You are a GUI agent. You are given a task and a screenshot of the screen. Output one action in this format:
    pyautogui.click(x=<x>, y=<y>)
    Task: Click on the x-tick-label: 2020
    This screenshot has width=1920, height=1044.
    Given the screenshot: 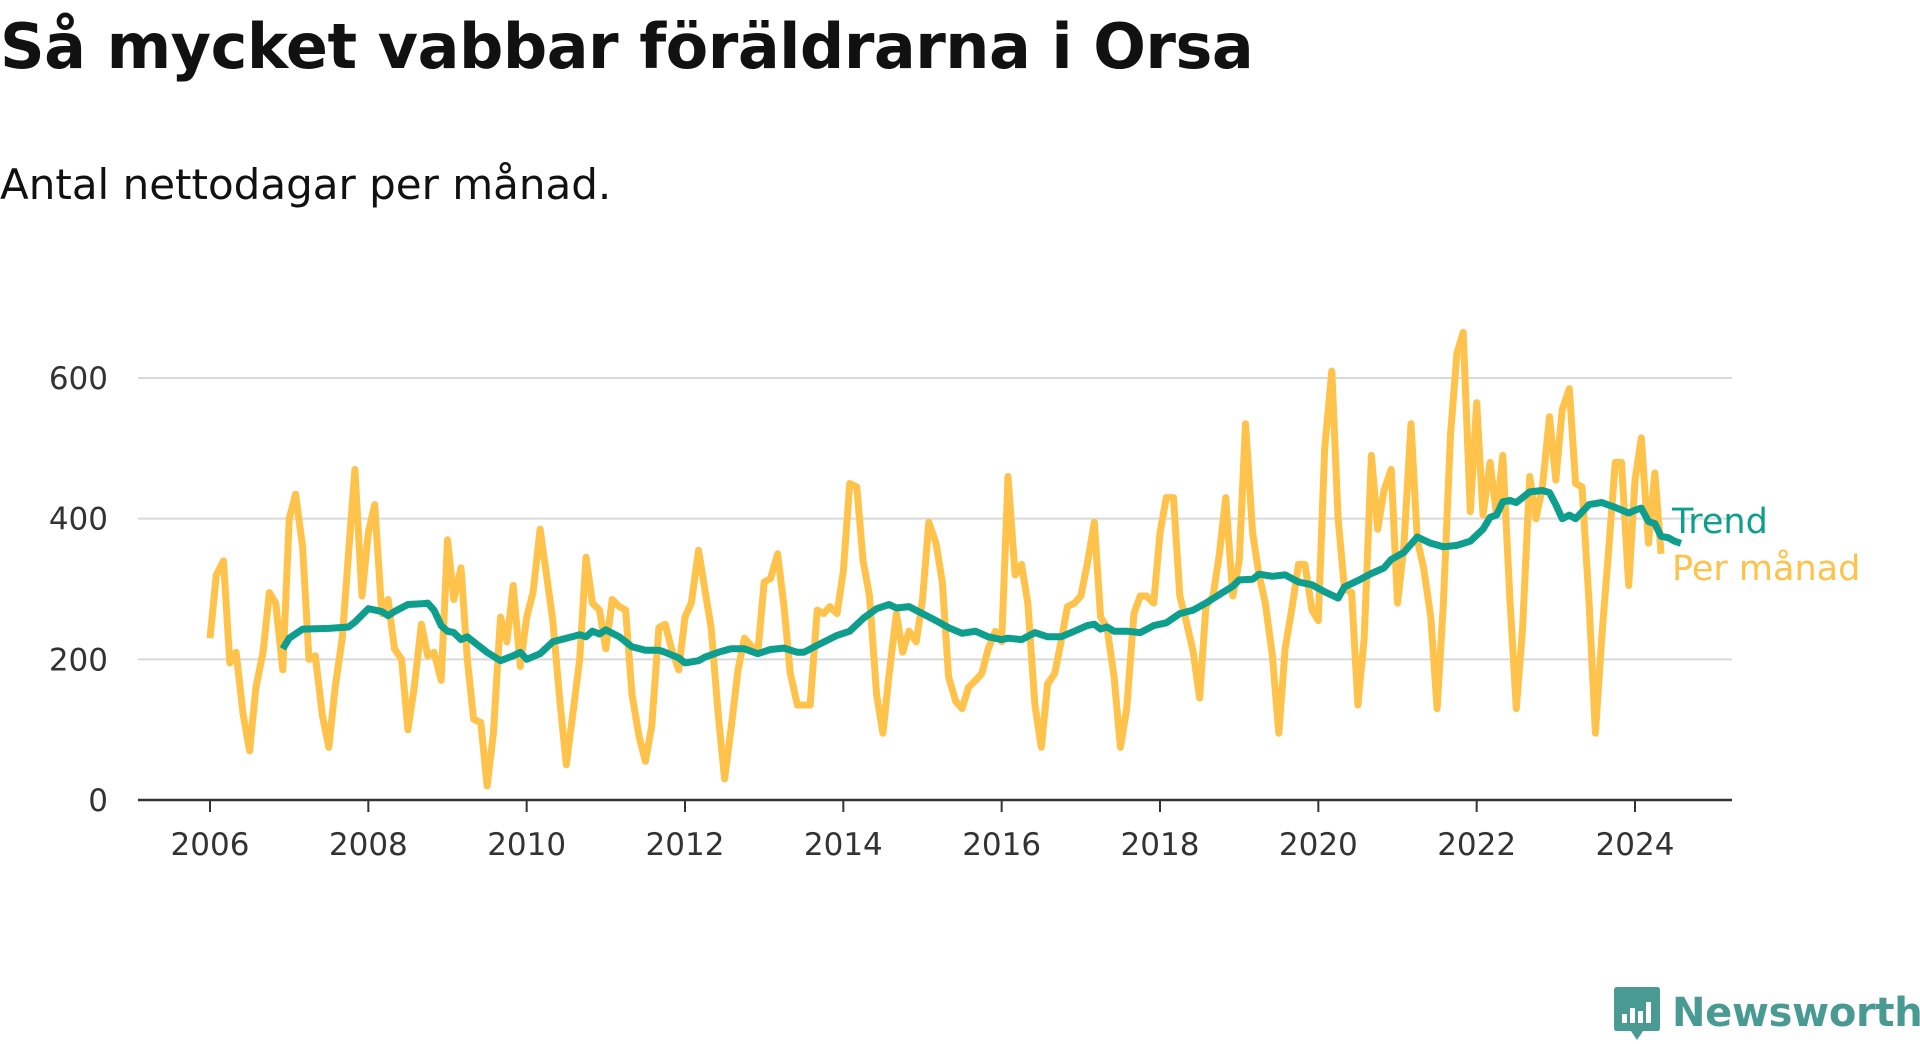 What is the action you would take?
    pyautogui.click(x=1318, y=845)
    